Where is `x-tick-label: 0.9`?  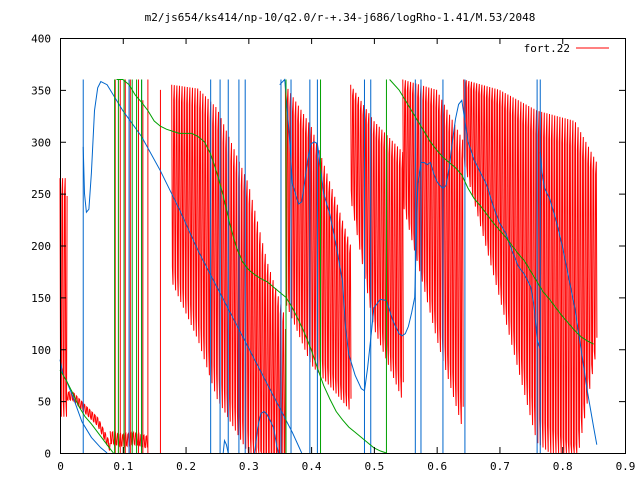 x-tick-label: 0.9 is located at coordinates (626, 466).